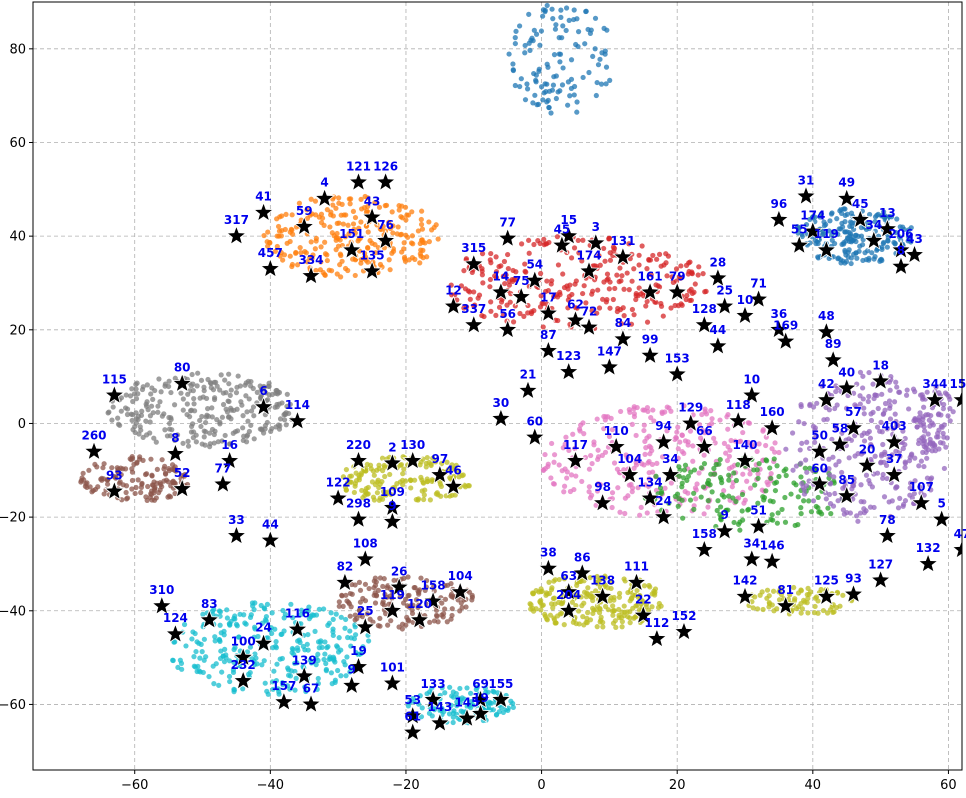 The image size is (966, 798). What do you see at coordinates (311, 688) in the screenshot?
I see `marker-label: 67` at bounding box center [311, 688].